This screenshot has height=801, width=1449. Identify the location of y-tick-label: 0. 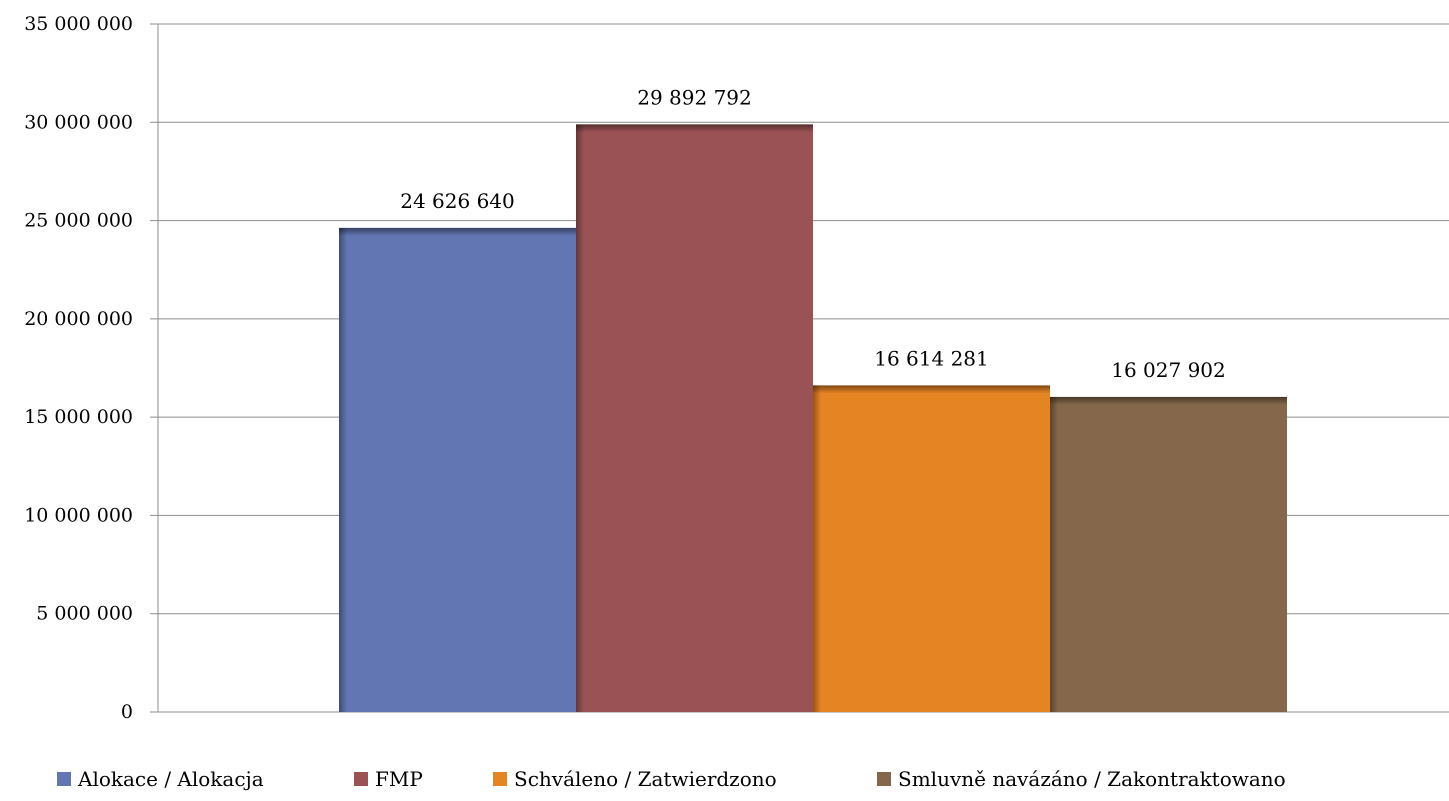
(127, 712).